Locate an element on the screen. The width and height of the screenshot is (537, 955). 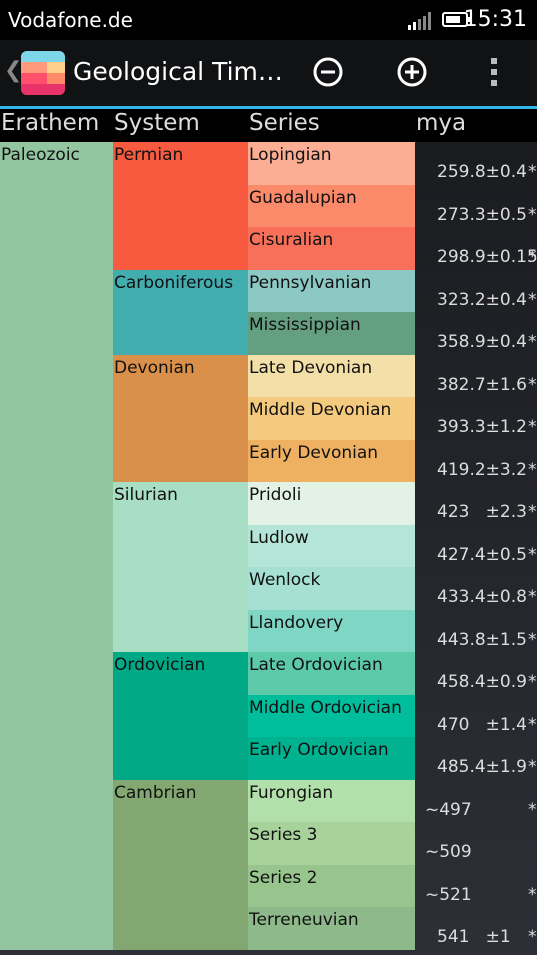
series-terreneuvian: Terreneuvian is located at coordinates (331, 928).